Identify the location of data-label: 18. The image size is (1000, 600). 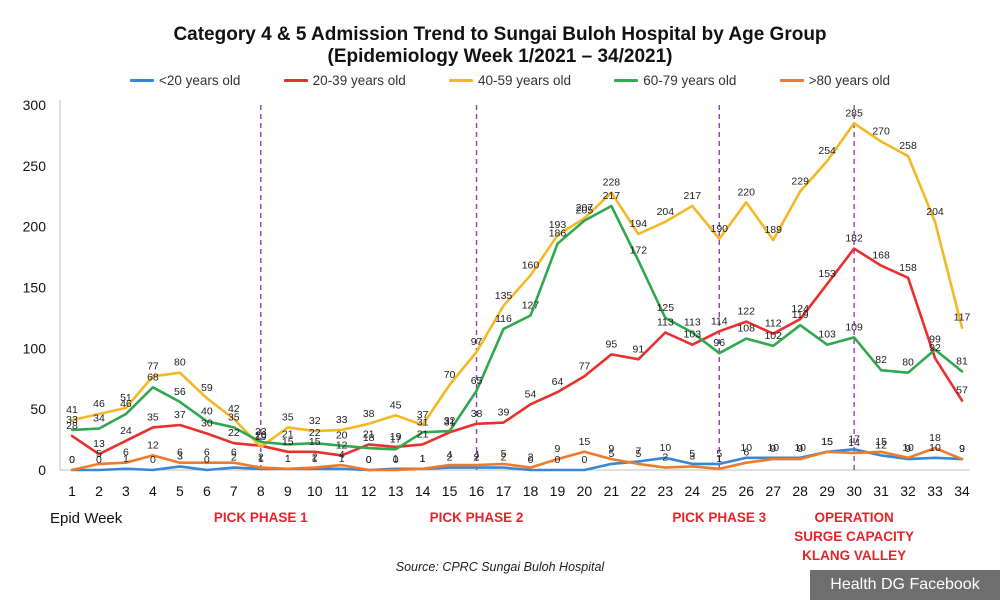
(369, 438).